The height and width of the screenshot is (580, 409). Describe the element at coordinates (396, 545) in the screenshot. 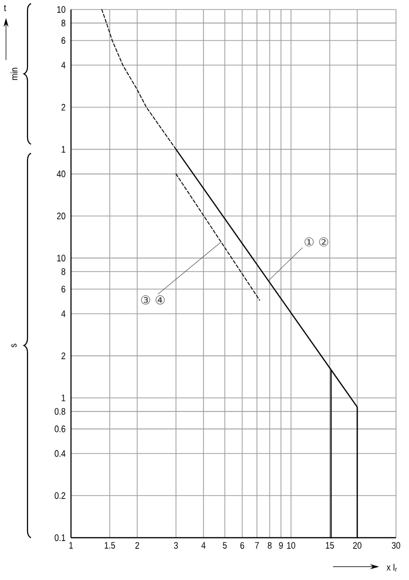

I see `x-tick-label: 30` at that location.